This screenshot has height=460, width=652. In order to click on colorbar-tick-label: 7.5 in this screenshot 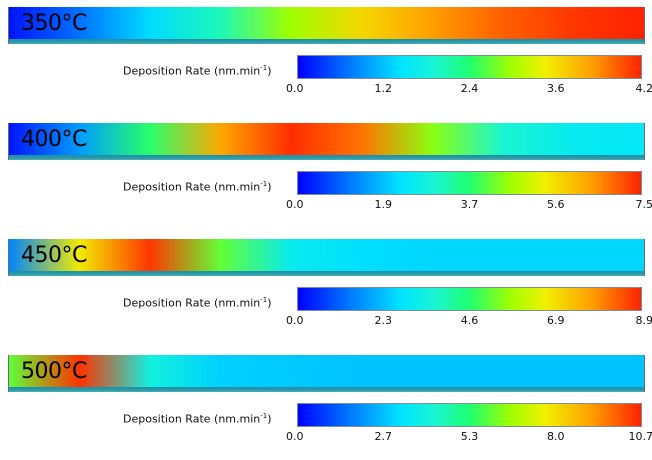, I will do `click(643, 204)`.